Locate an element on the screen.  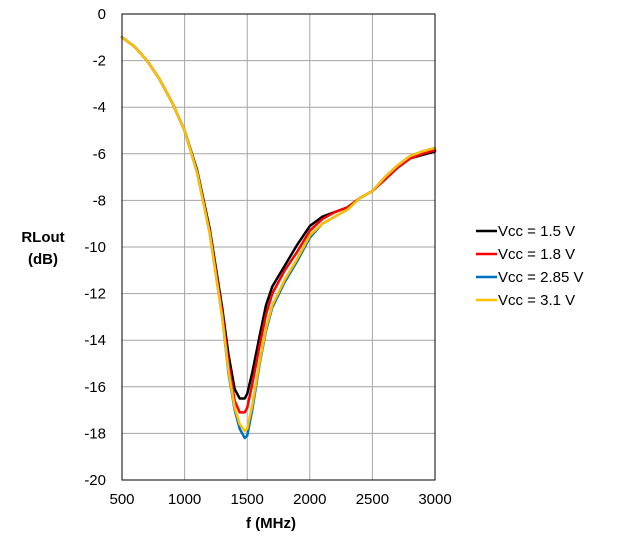
y-tick-label: -20 is located at coordinates (95, 480).